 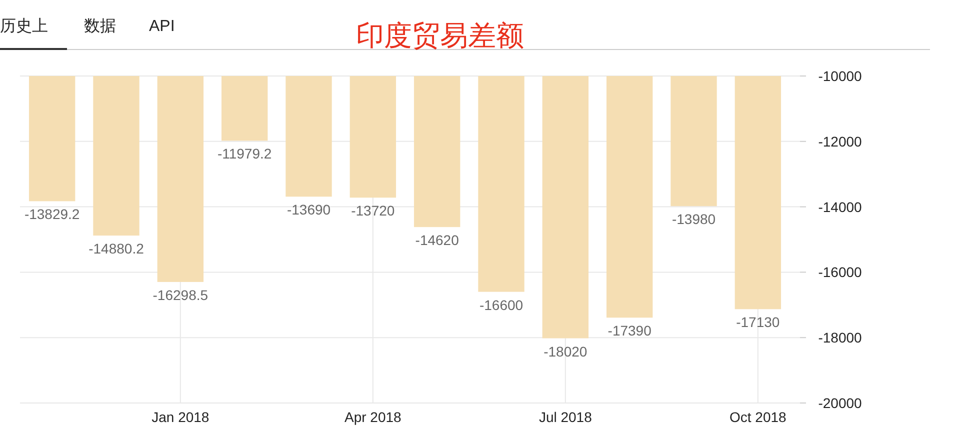 I want to click on data-label: -13690, so click(x=308, y=210).